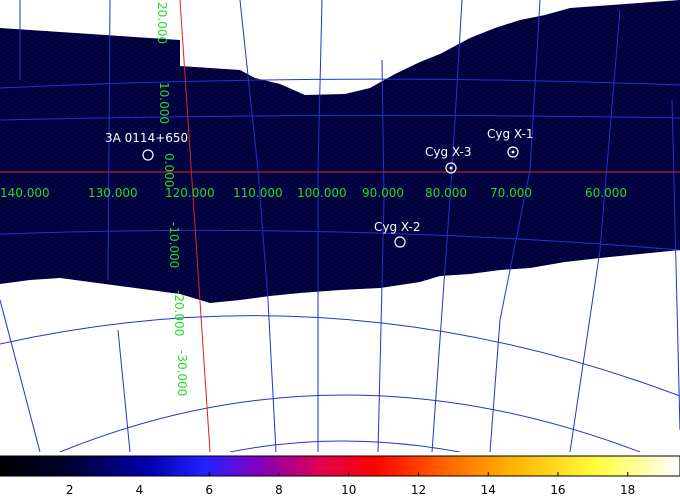 The width and height of the screenshot is (680, 499). What do you see at coordinates (209, 490) in the screenshot?
I see `colorbar-tick-label: 6` at bounding box center [209, 490].